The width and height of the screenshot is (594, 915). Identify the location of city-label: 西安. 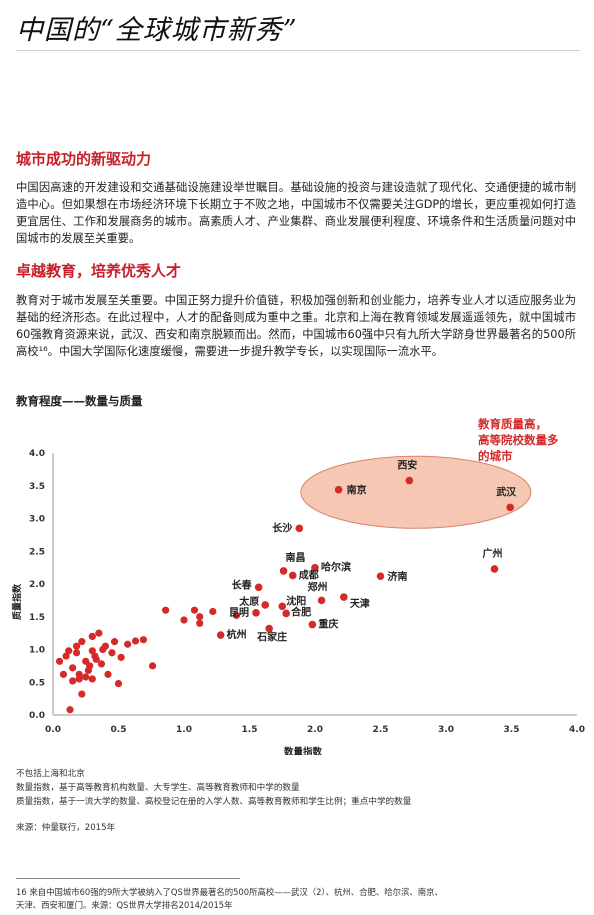
(407, 465).